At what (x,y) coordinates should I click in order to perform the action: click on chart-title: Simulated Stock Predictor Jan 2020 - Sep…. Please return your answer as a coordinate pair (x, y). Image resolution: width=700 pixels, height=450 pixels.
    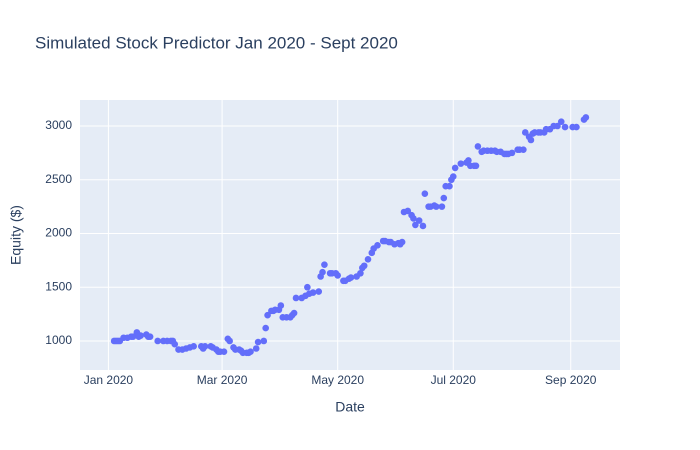
    Looking at the image, I should click on (216, 42).